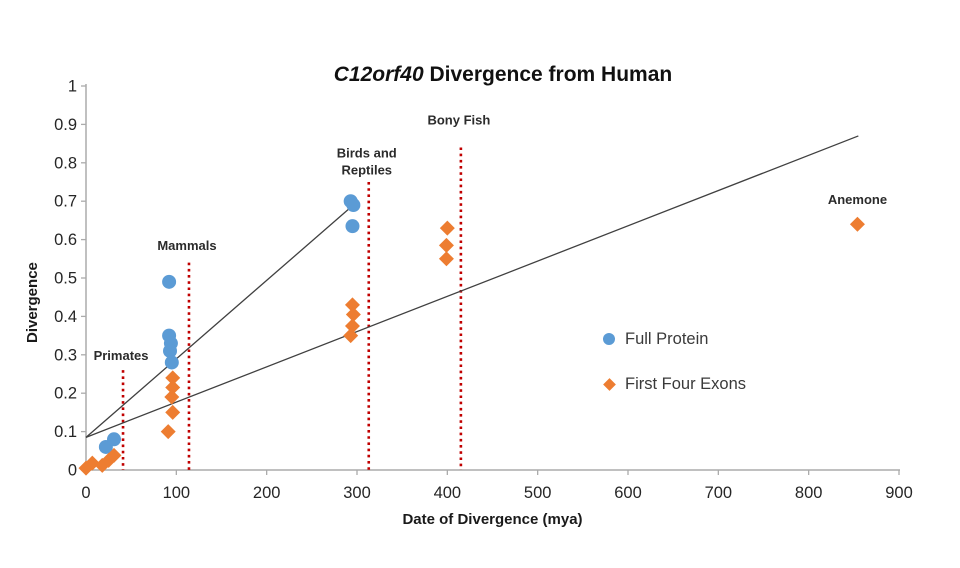  Describe the element at coordinates (667, 338) in the screenshot. I see `legend-label-full-protein: Full Protein` at that location.